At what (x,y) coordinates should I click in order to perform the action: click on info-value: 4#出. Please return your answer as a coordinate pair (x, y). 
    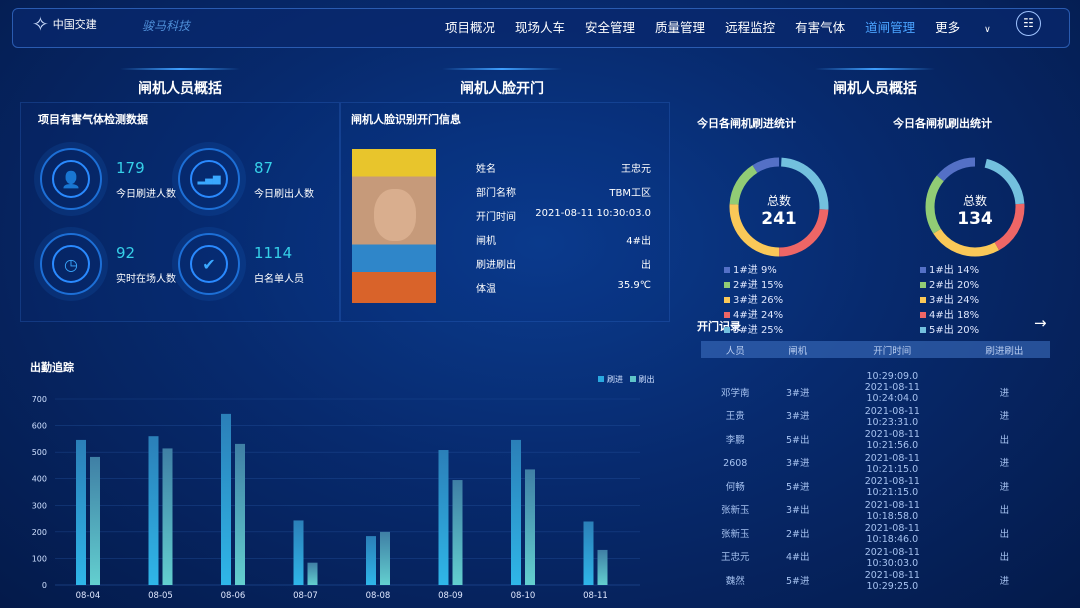
    Looking at the image, I should click on (638, 241).